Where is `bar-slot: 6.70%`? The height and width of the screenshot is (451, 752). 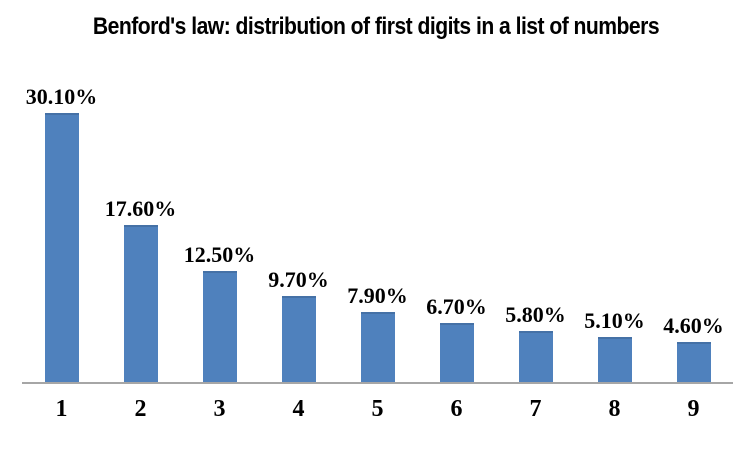
bar-slot: 6.70% is located at coordinates (456, 221).